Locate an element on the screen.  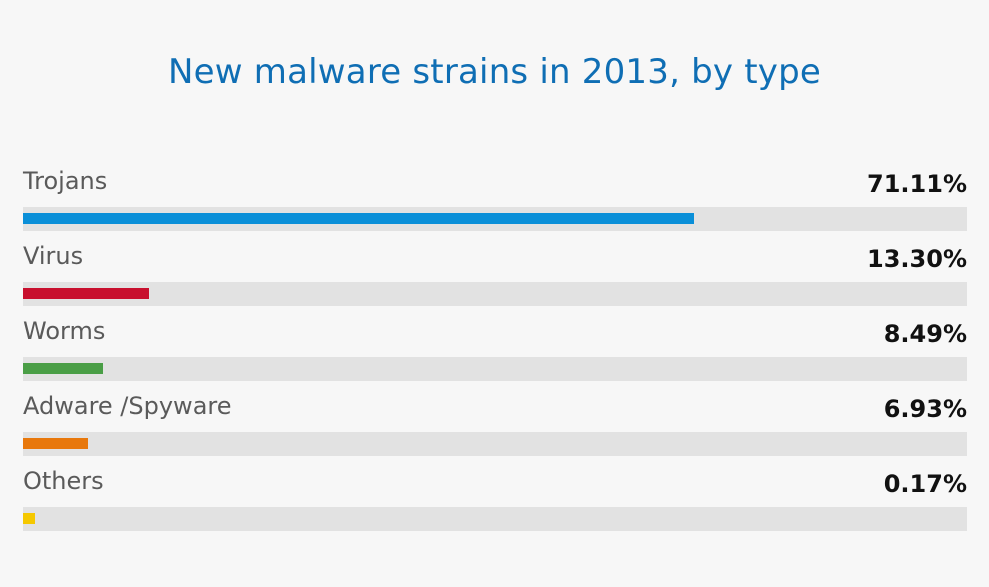
bar-row: Worms 8.49% is located at coordinates (495, 350).